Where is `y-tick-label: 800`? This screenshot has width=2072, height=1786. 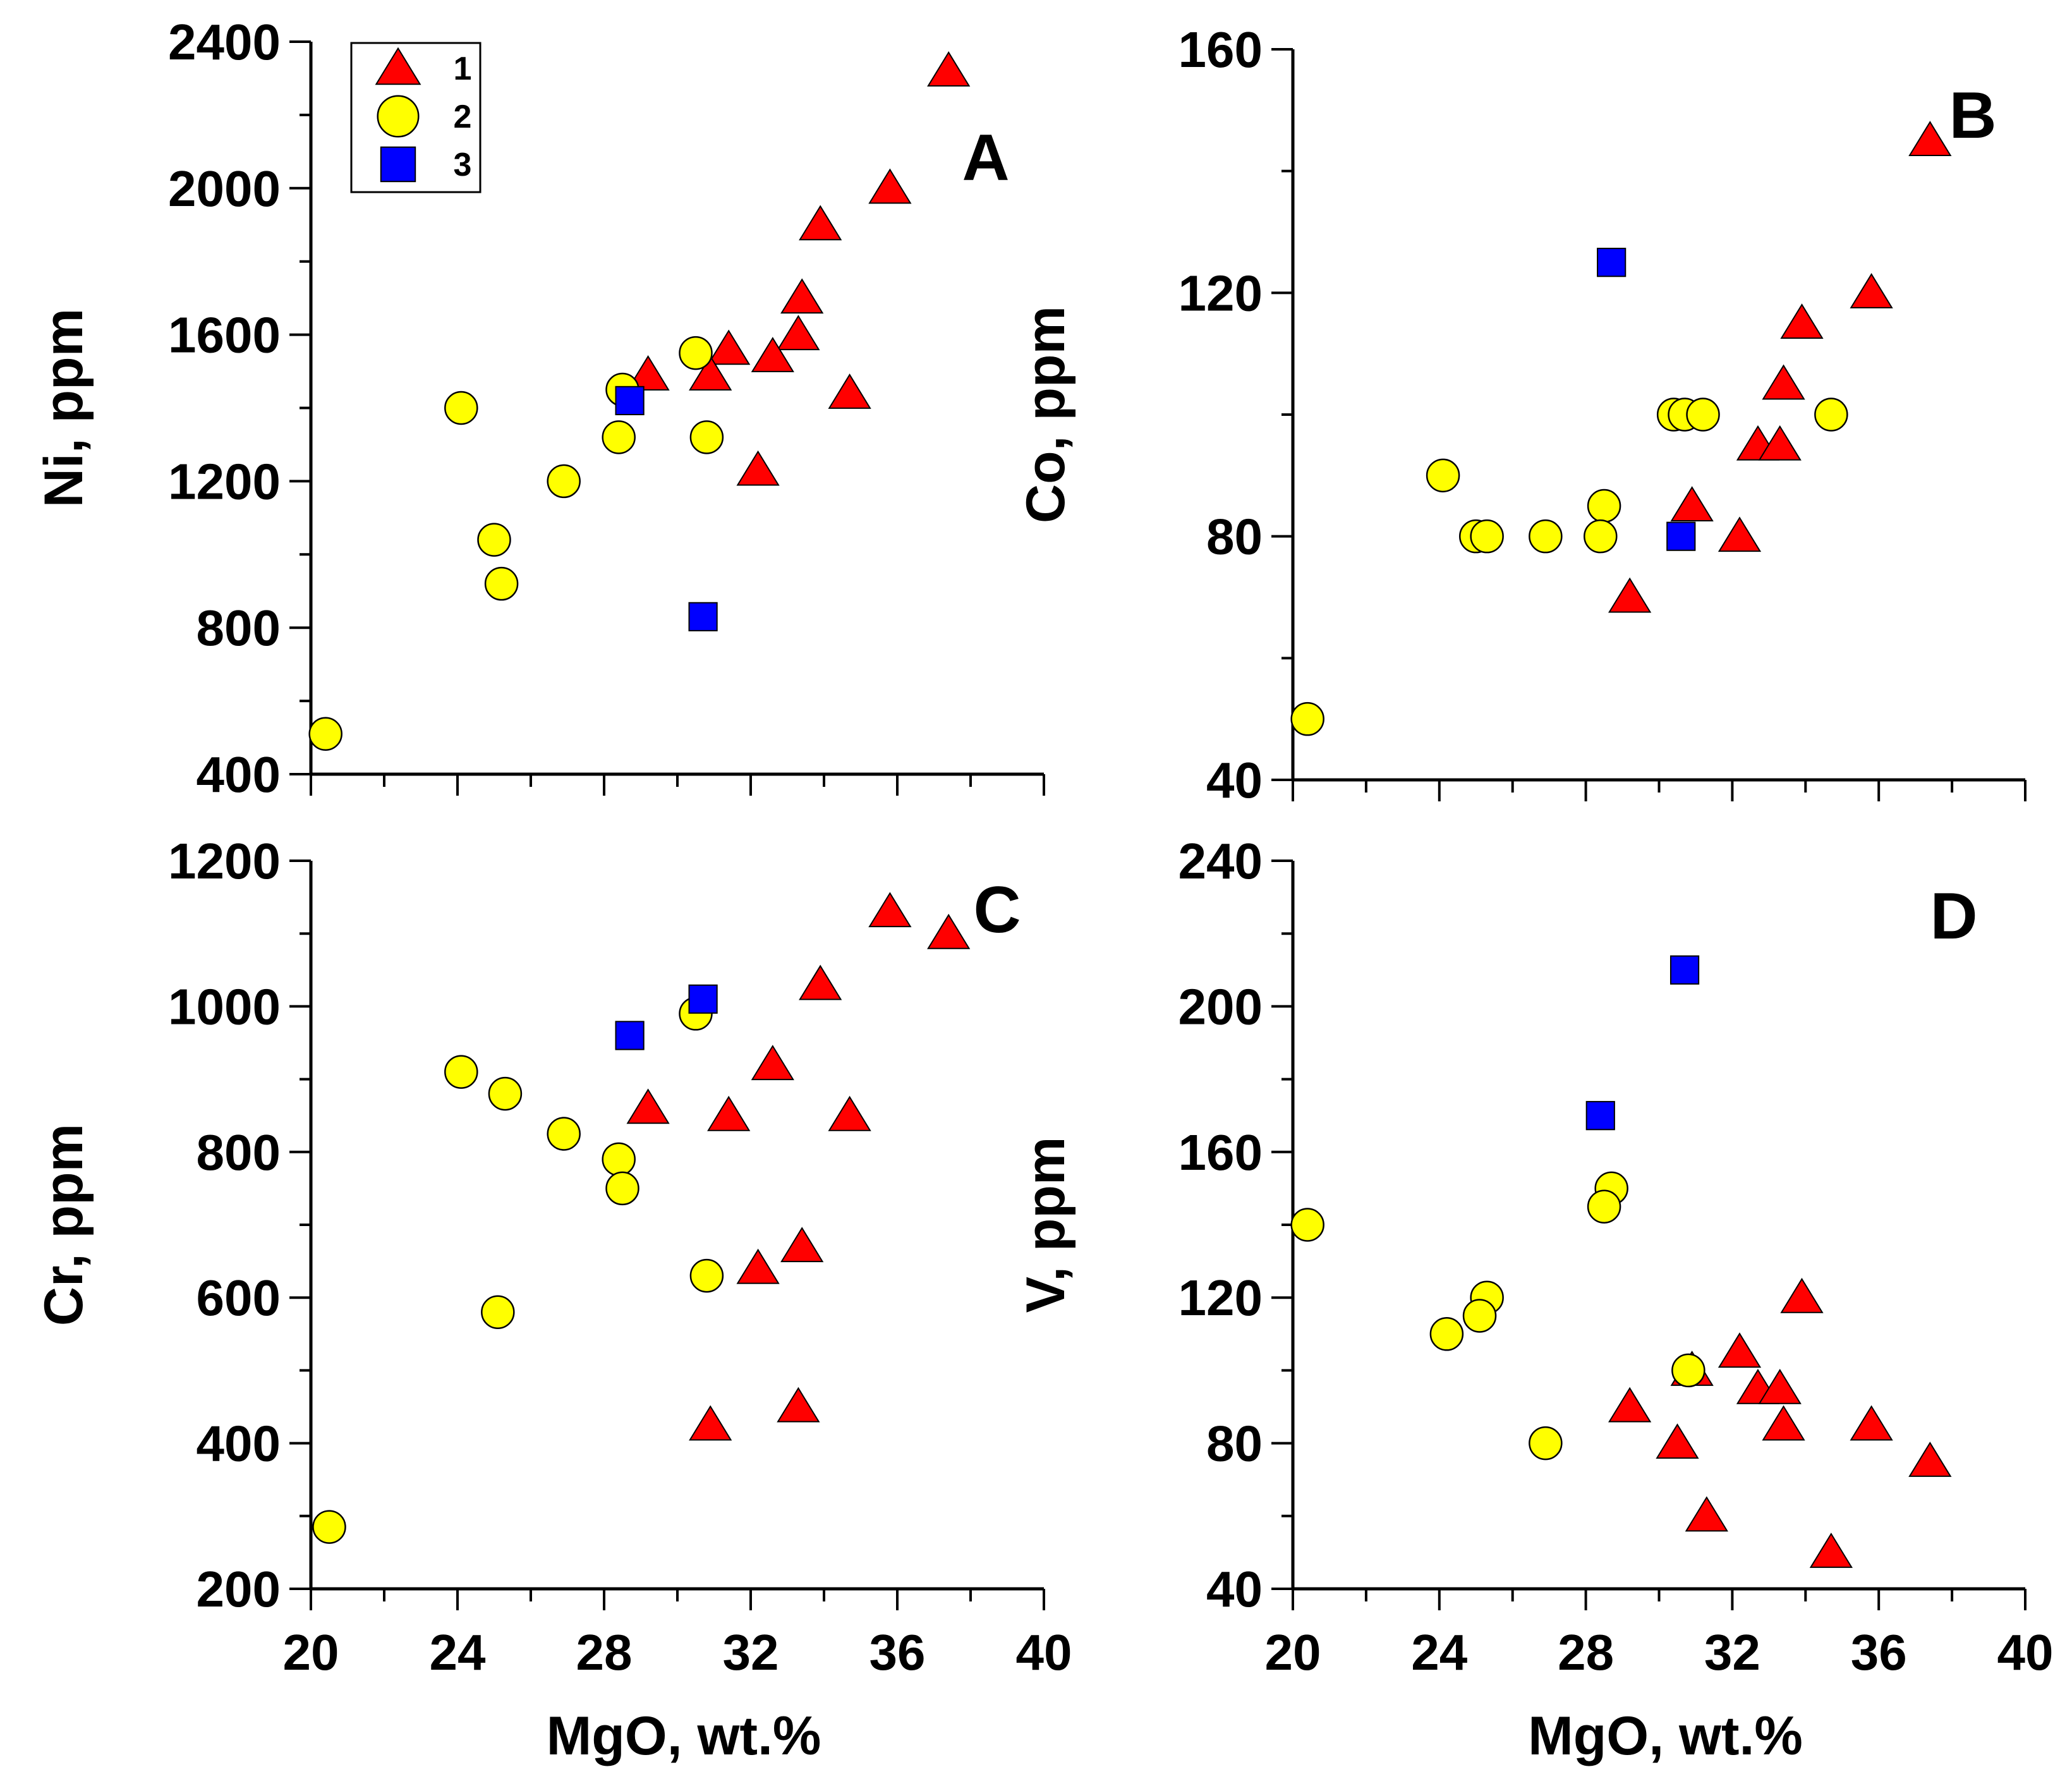 y-tick-label: 800 is located at coordinates (239, 628).